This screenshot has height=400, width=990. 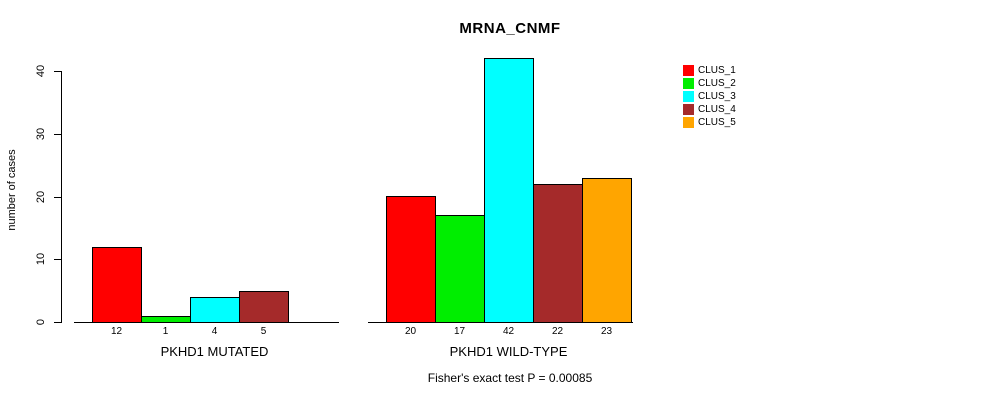 I want to click on bar-value-label: 42, so click(x=508, y=331).